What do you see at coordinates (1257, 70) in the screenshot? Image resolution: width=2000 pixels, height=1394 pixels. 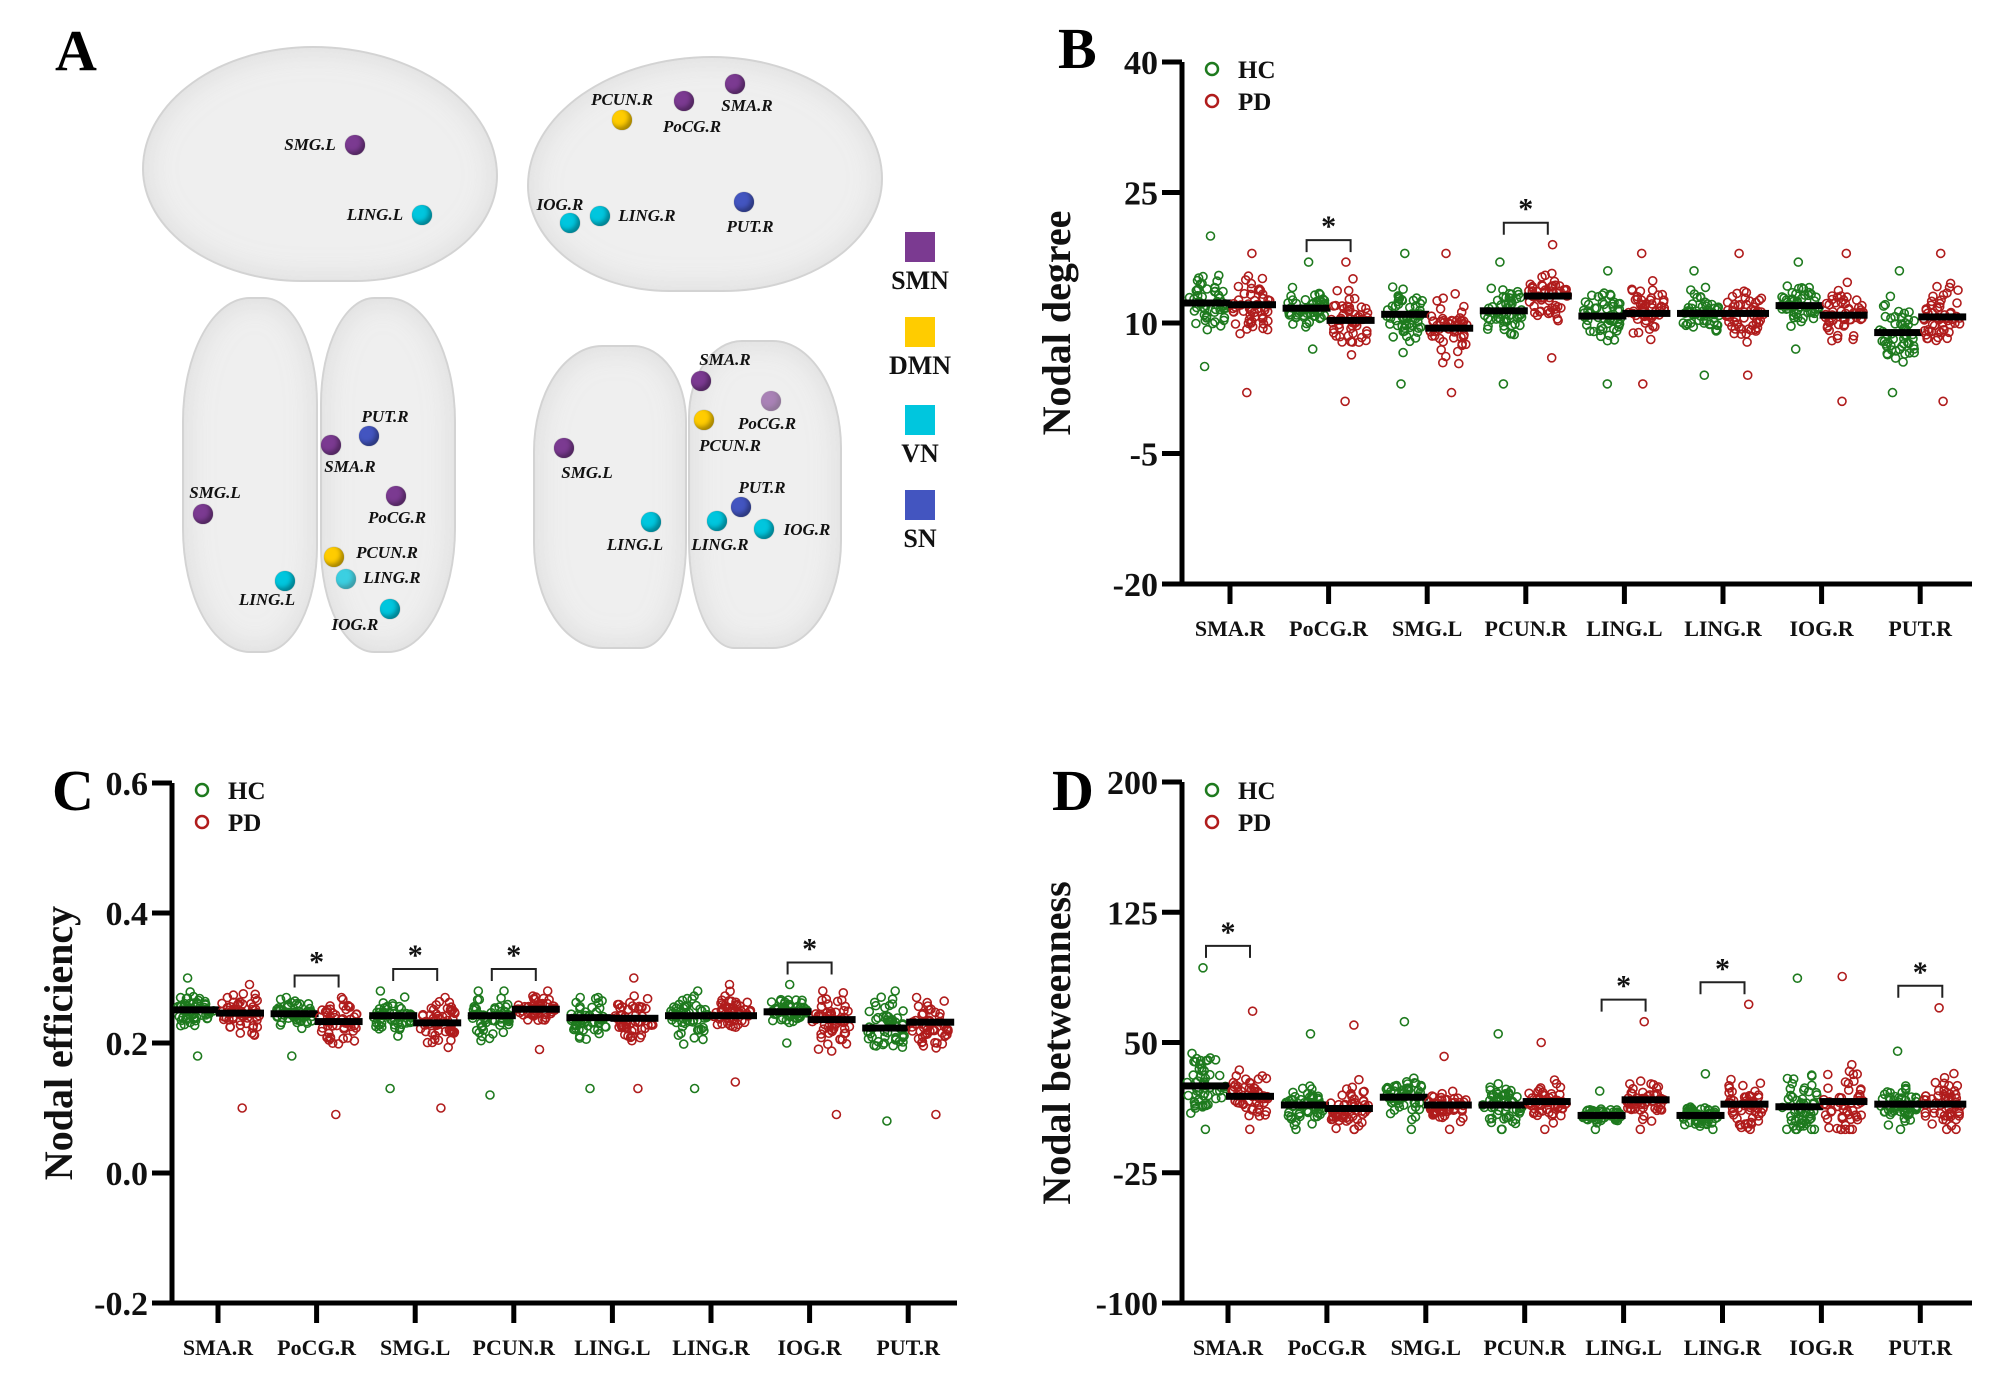 I see `panel-b-legend-label-hc: HC` at bounding box center [1257, 70].